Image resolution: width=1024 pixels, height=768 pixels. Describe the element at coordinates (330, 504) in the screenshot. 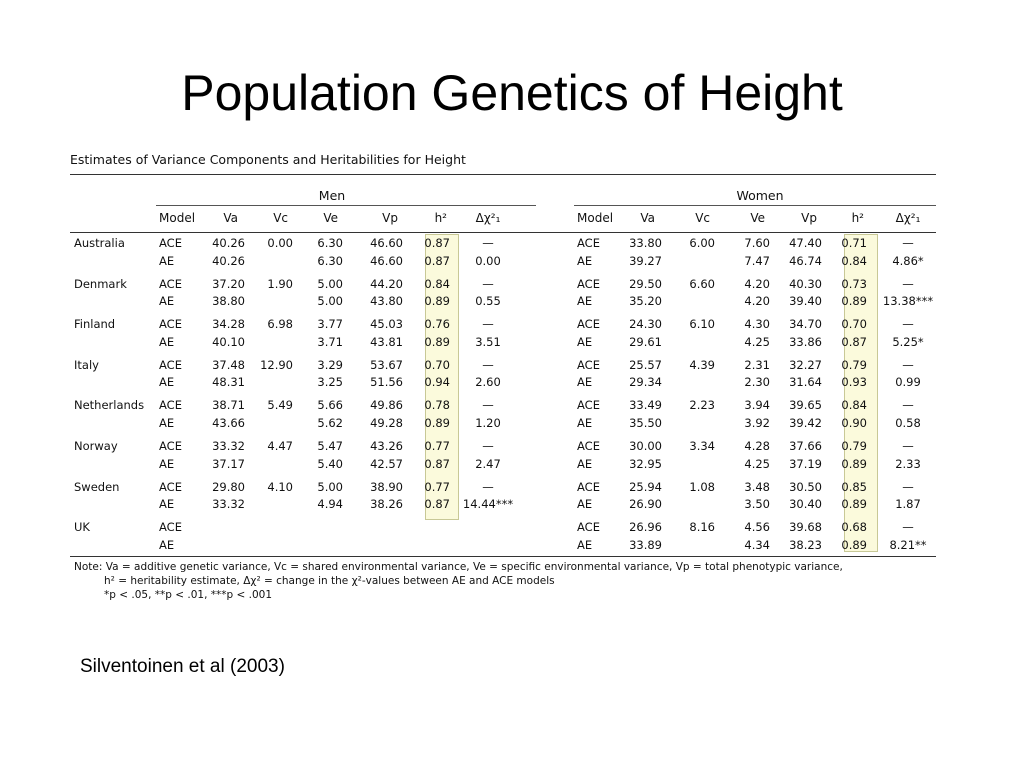

I see `men-cell: 4.94` at that location.